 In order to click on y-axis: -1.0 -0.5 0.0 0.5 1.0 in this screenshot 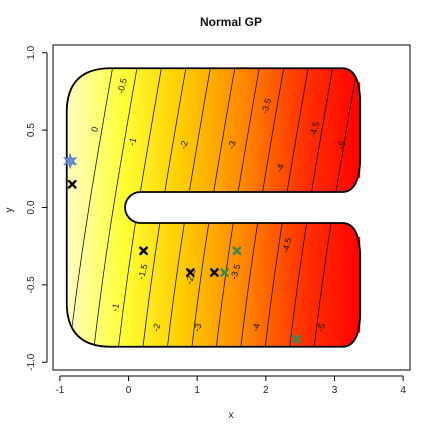, I will do `click(37, 208)`.